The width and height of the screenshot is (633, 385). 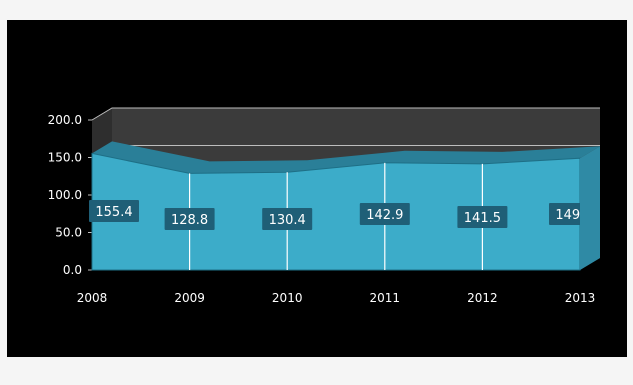 I want to click on data-label: 128.8, so click(x=189, y=219).